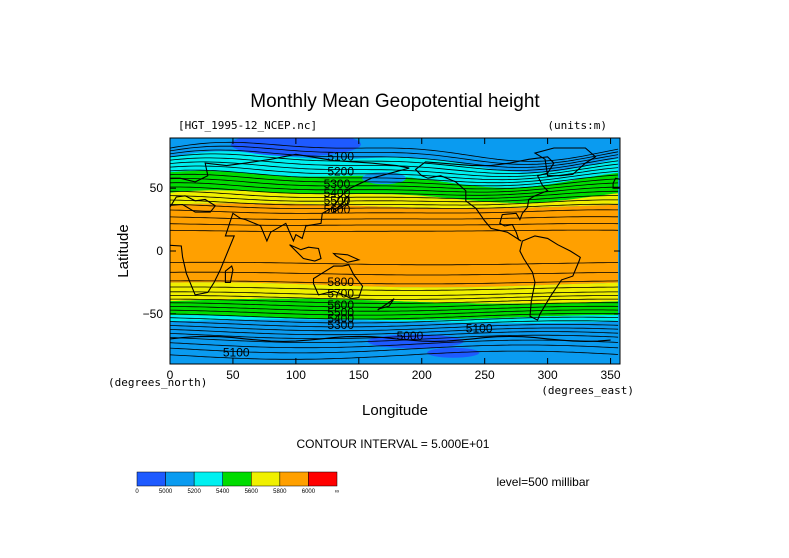  What do you see at coordinates (390, 338) in the screenshot?
I see `coastline-antarctica` at bounding box center [390, 338].